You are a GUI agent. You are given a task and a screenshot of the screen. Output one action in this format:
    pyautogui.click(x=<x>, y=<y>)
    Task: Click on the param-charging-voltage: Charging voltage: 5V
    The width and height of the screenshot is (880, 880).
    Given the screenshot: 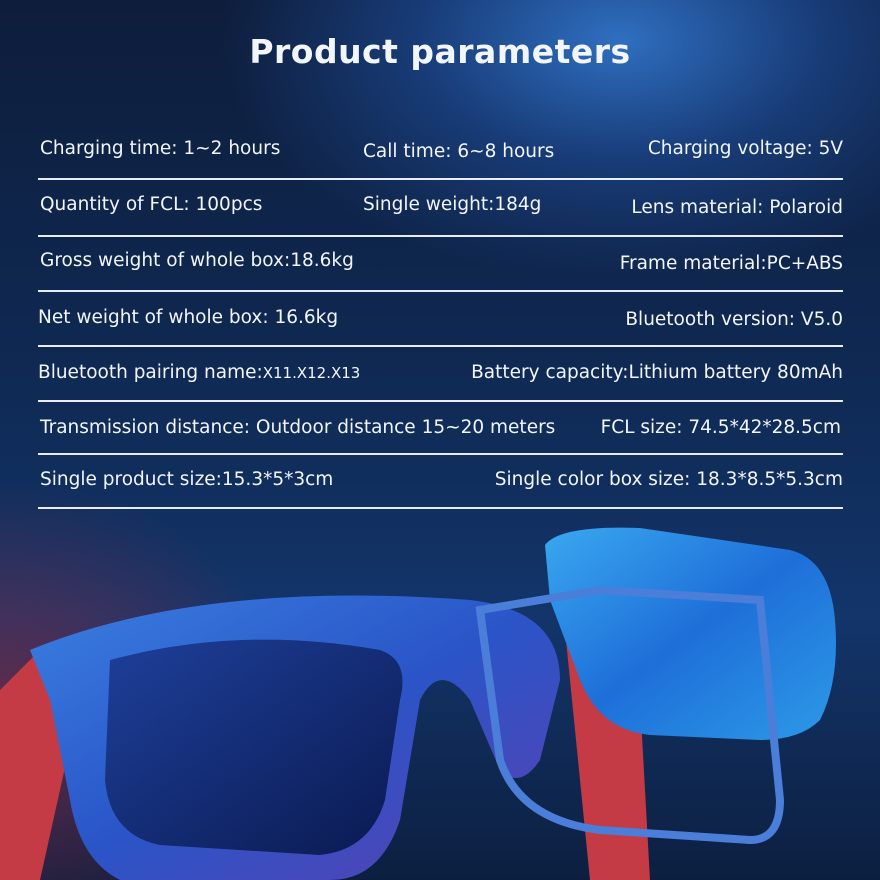 What is the action you would take?
    pyautogui.click(x=745, y=148)
    